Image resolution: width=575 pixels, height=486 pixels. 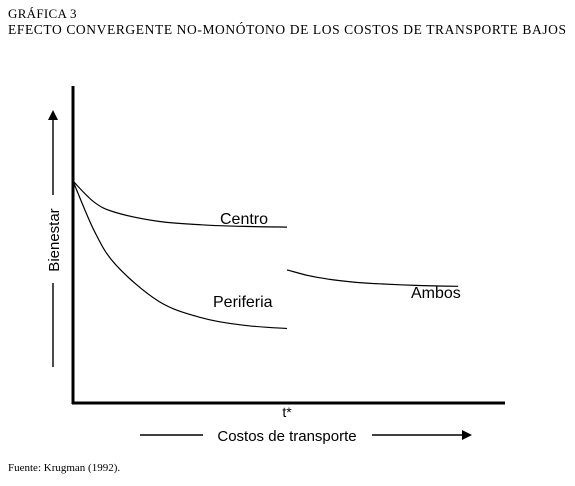 I want to click on series-label-centro: Centro, so click(x=244, y=219).